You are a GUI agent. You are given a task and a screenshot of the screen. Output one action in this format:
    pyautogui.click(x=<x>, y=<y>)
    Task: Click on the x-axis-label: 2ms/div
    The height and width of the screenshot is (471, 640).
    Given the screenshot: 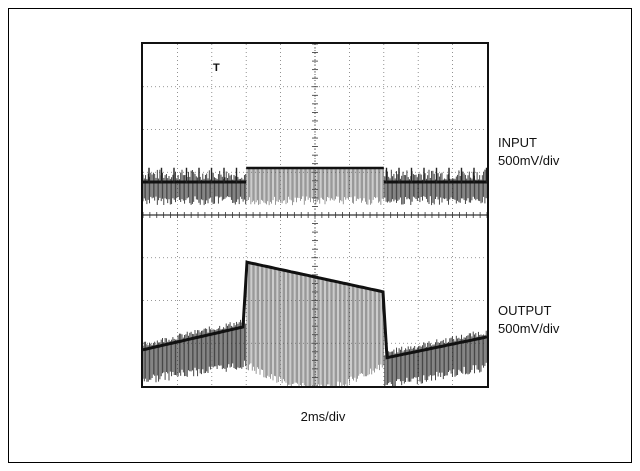 What is the action you would take?
    pyautogui.click(x=320, y=417)
    